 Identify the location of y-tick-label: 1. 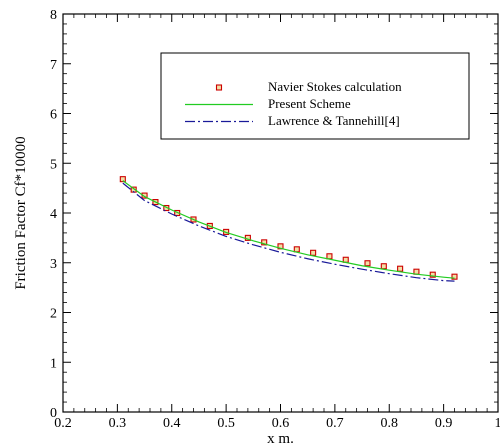
(53, 363).